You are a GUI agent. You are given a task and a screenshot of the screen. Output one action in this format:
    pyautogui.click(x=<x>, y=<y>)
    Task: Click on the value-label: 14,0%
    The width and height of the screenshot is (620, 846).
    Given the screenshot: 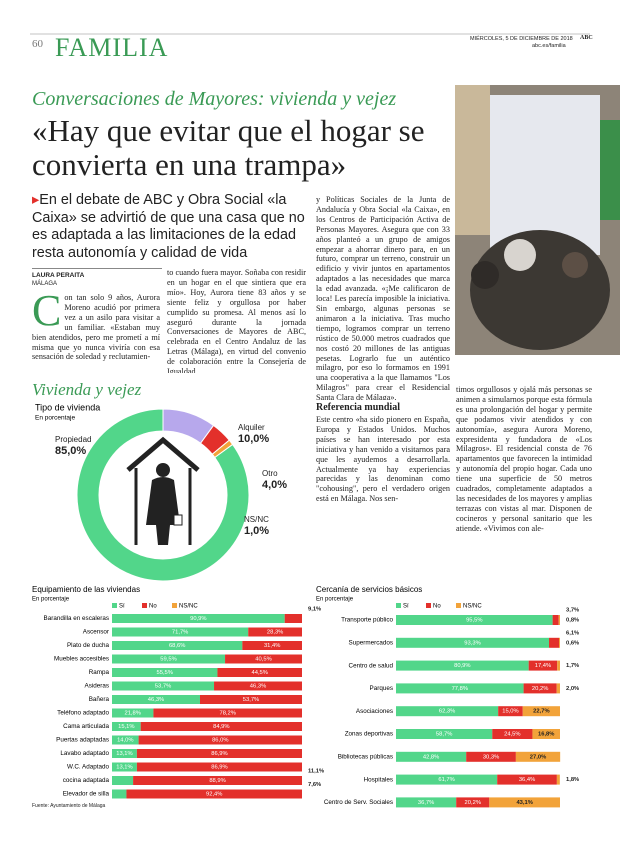 What is the action you would take?
    pyautogui.click(x=125, y=741)
    